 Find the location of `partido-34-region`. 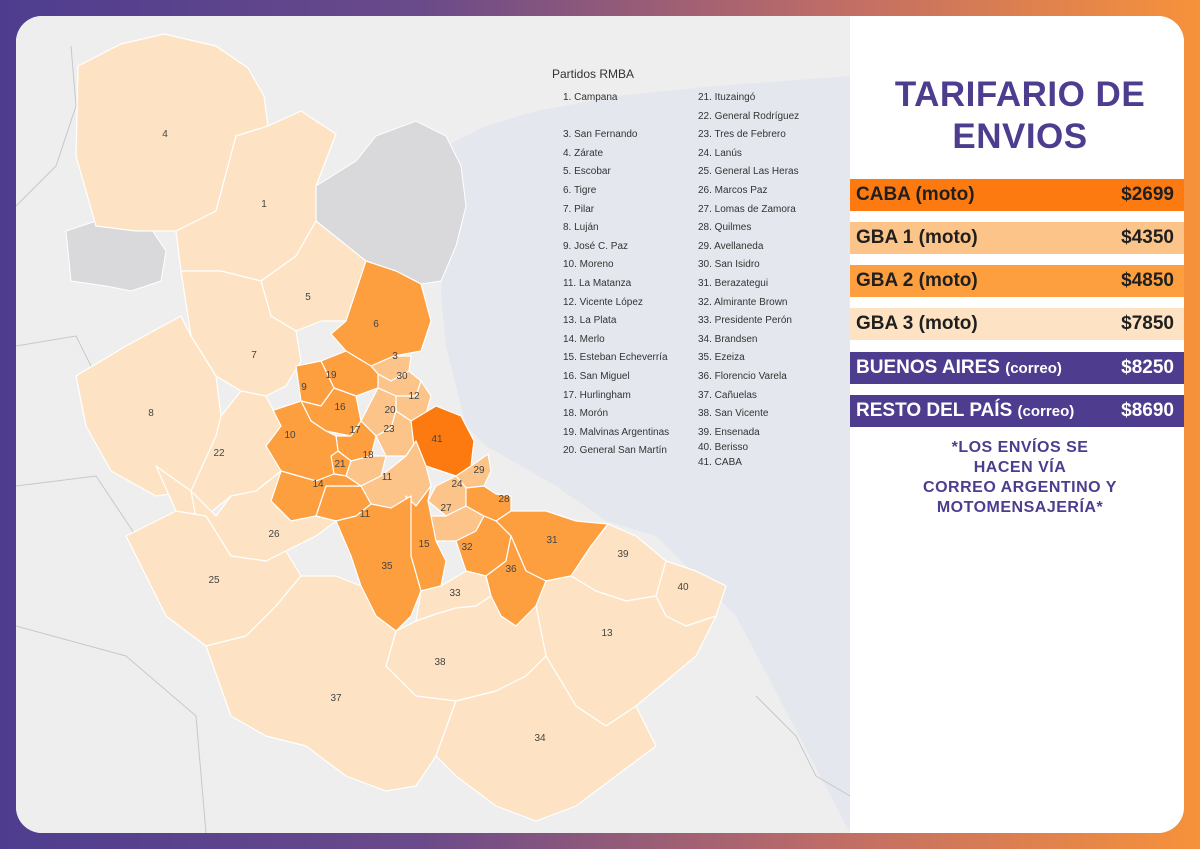

partido-34-region is located at coordinates (546, 738).